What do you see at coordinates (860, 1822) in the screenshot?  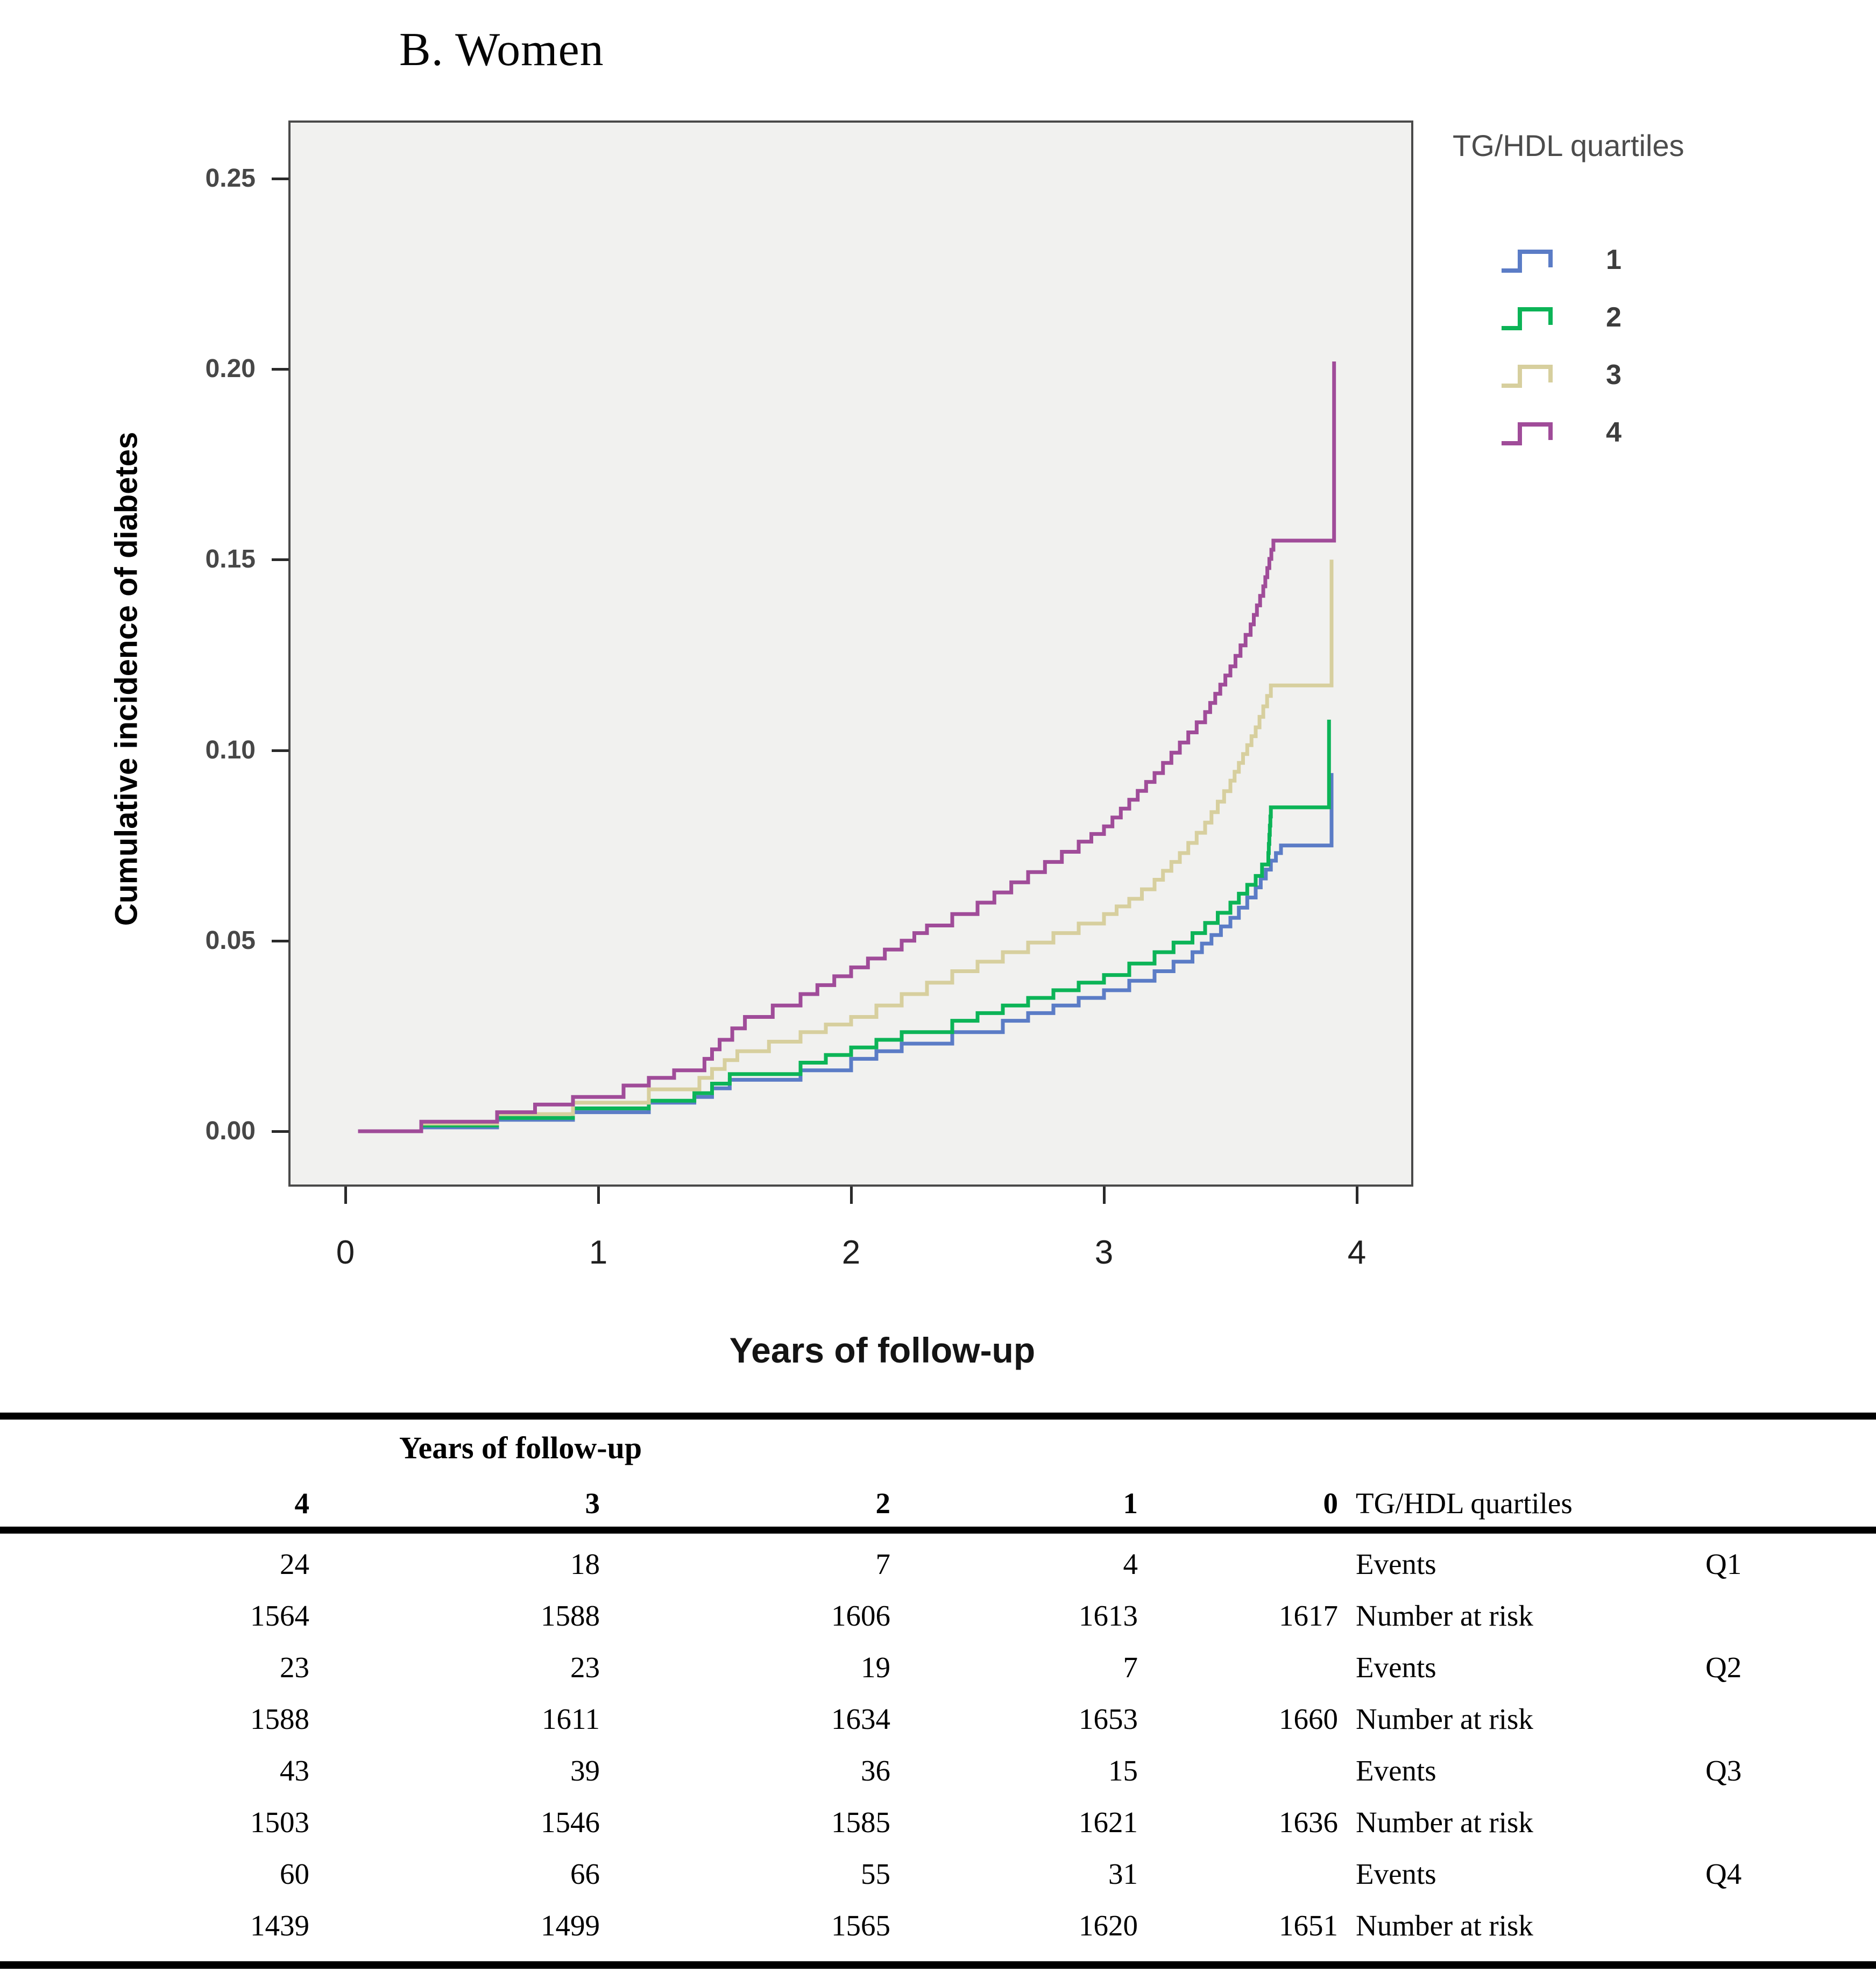 I see `cell-year-2: 1585` at bounding box center [860, 1822].